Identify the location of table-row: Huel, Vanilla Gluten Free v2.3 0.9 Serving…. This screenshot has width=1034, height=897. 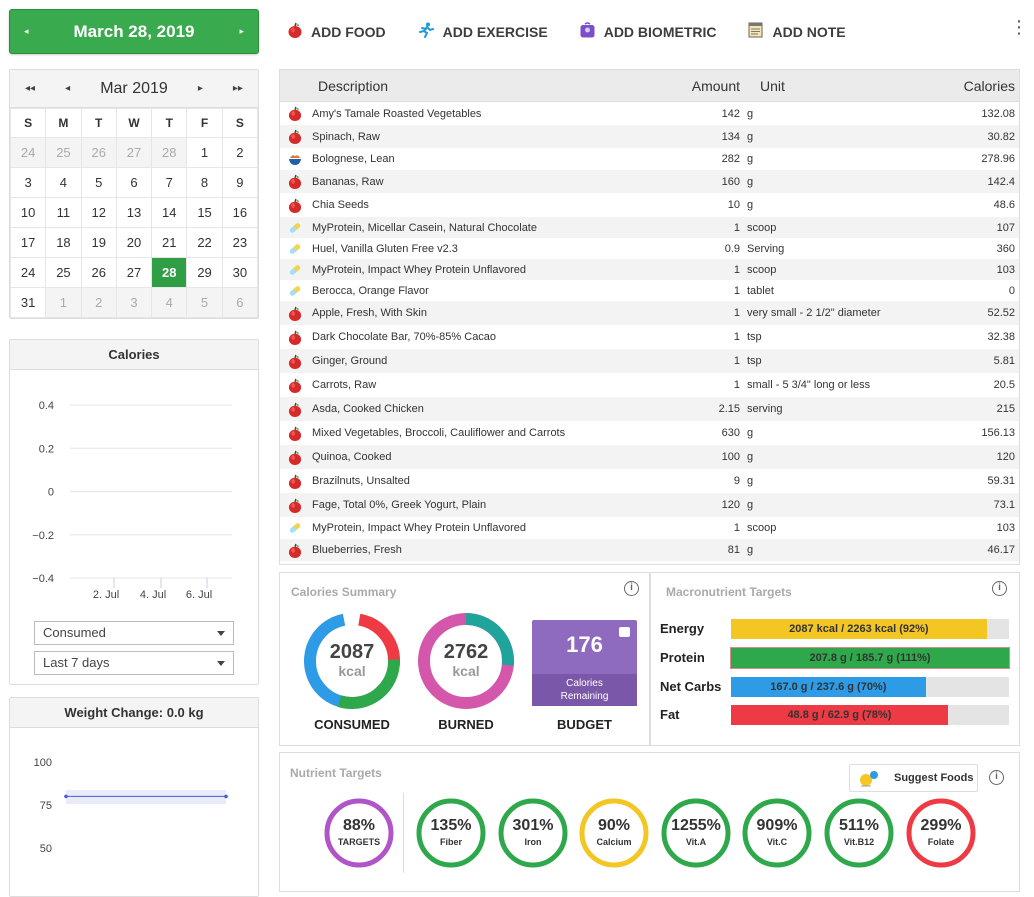
(649, 248).